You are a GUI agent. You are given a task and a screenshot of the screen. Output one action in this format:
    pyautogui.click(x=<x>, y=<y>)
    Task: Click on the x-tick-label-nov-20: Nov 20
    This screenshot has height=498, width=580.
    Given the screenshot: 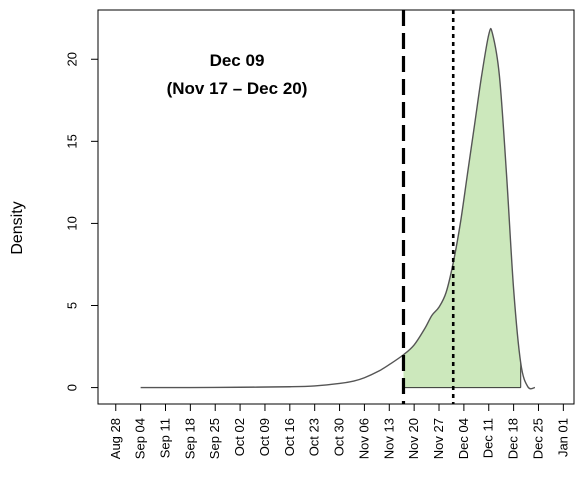 What is the action you would take?
    pyautogui.click(x=413, y=438)
    